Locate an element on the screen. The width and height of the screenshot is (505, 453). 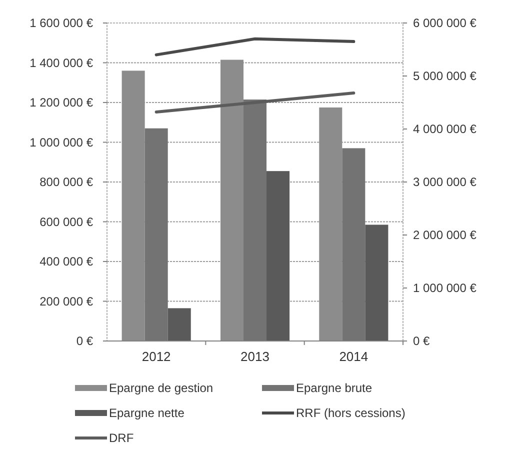
y2-tick-label: 3 000 000 € is located at coordinates (445, 182).